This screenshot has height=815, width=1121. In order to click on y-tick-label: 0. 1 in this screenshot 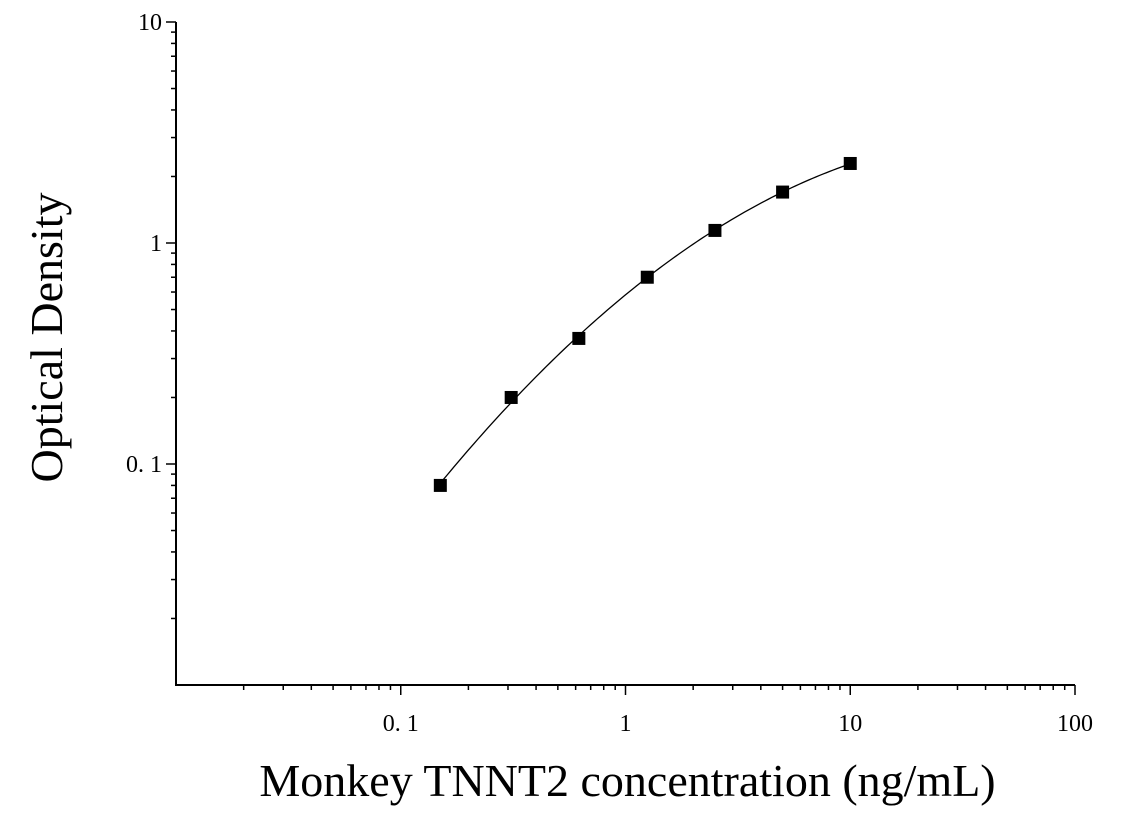, I will do `click(144, 465)`.